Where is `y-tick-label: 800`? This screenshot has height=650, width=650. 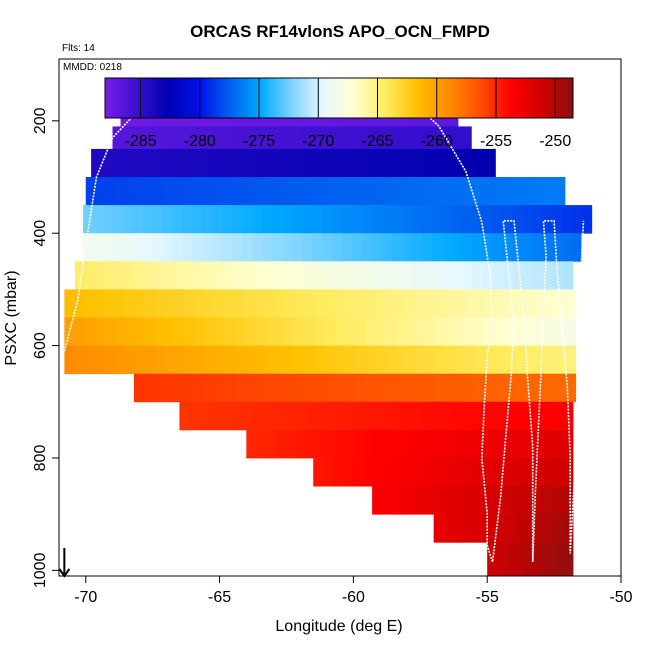 y-tick-label: 800 is located at coordinates (40, 458).